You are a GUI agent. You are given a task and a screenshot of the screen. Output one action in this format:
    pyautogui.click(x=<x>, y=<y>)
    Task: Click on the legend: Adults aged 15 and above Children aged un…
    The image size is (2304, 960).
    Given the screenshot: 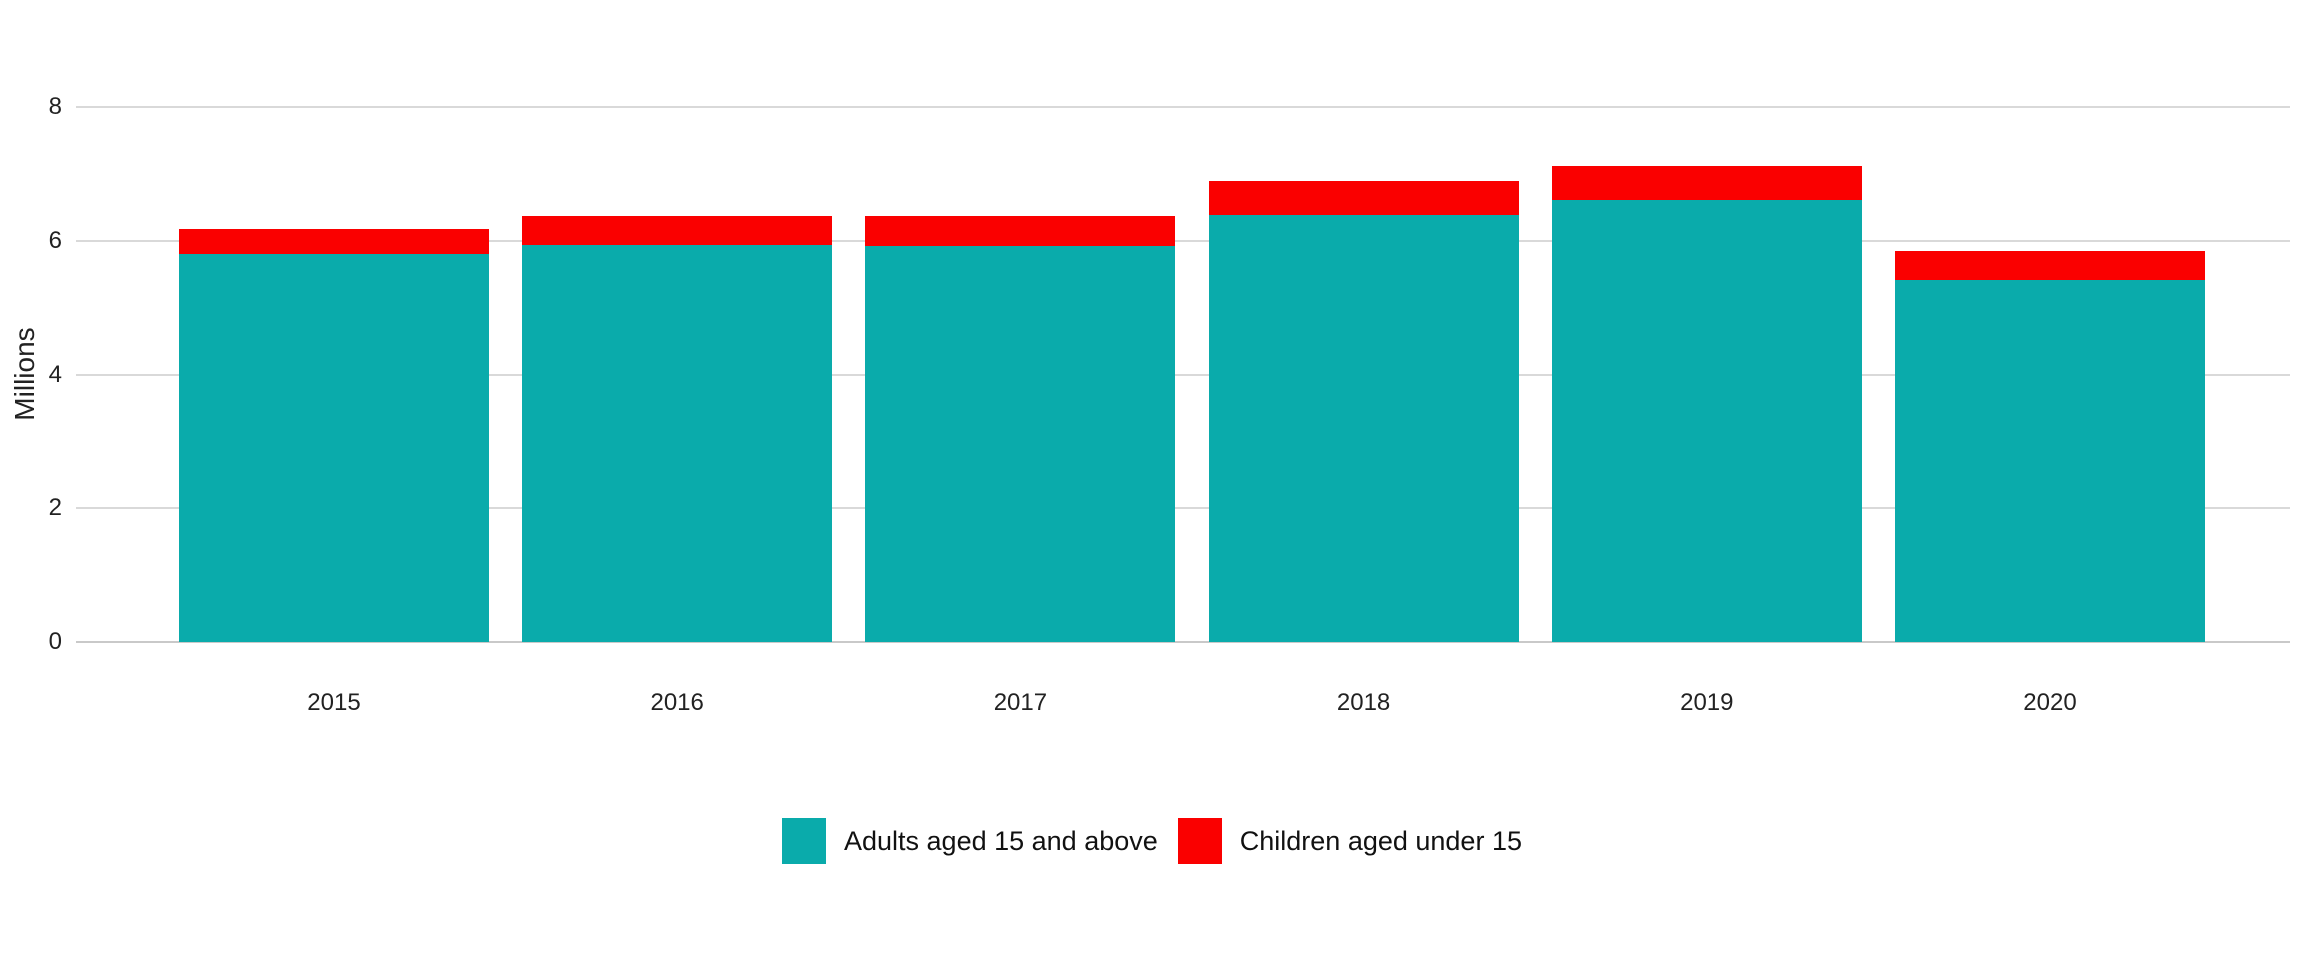 What is the action you would take?
    pyautogui.click(x=1152, y=841)
    